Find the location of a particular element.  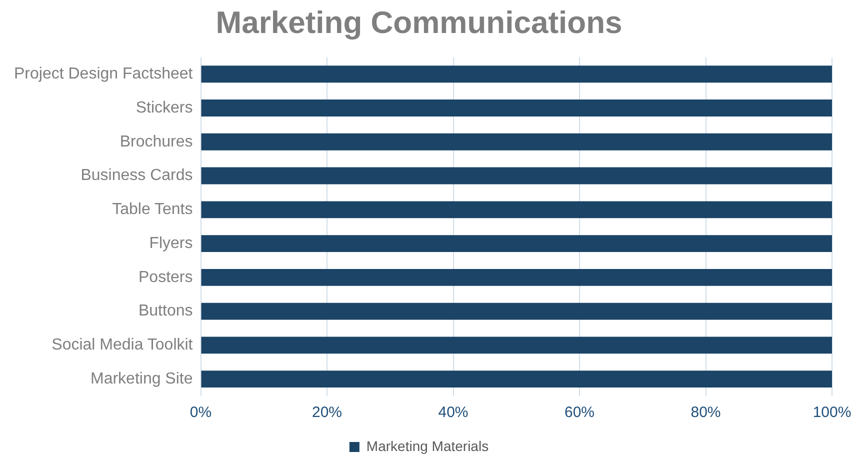

x-tick-label: 60% is located at coordinates (579, 413).